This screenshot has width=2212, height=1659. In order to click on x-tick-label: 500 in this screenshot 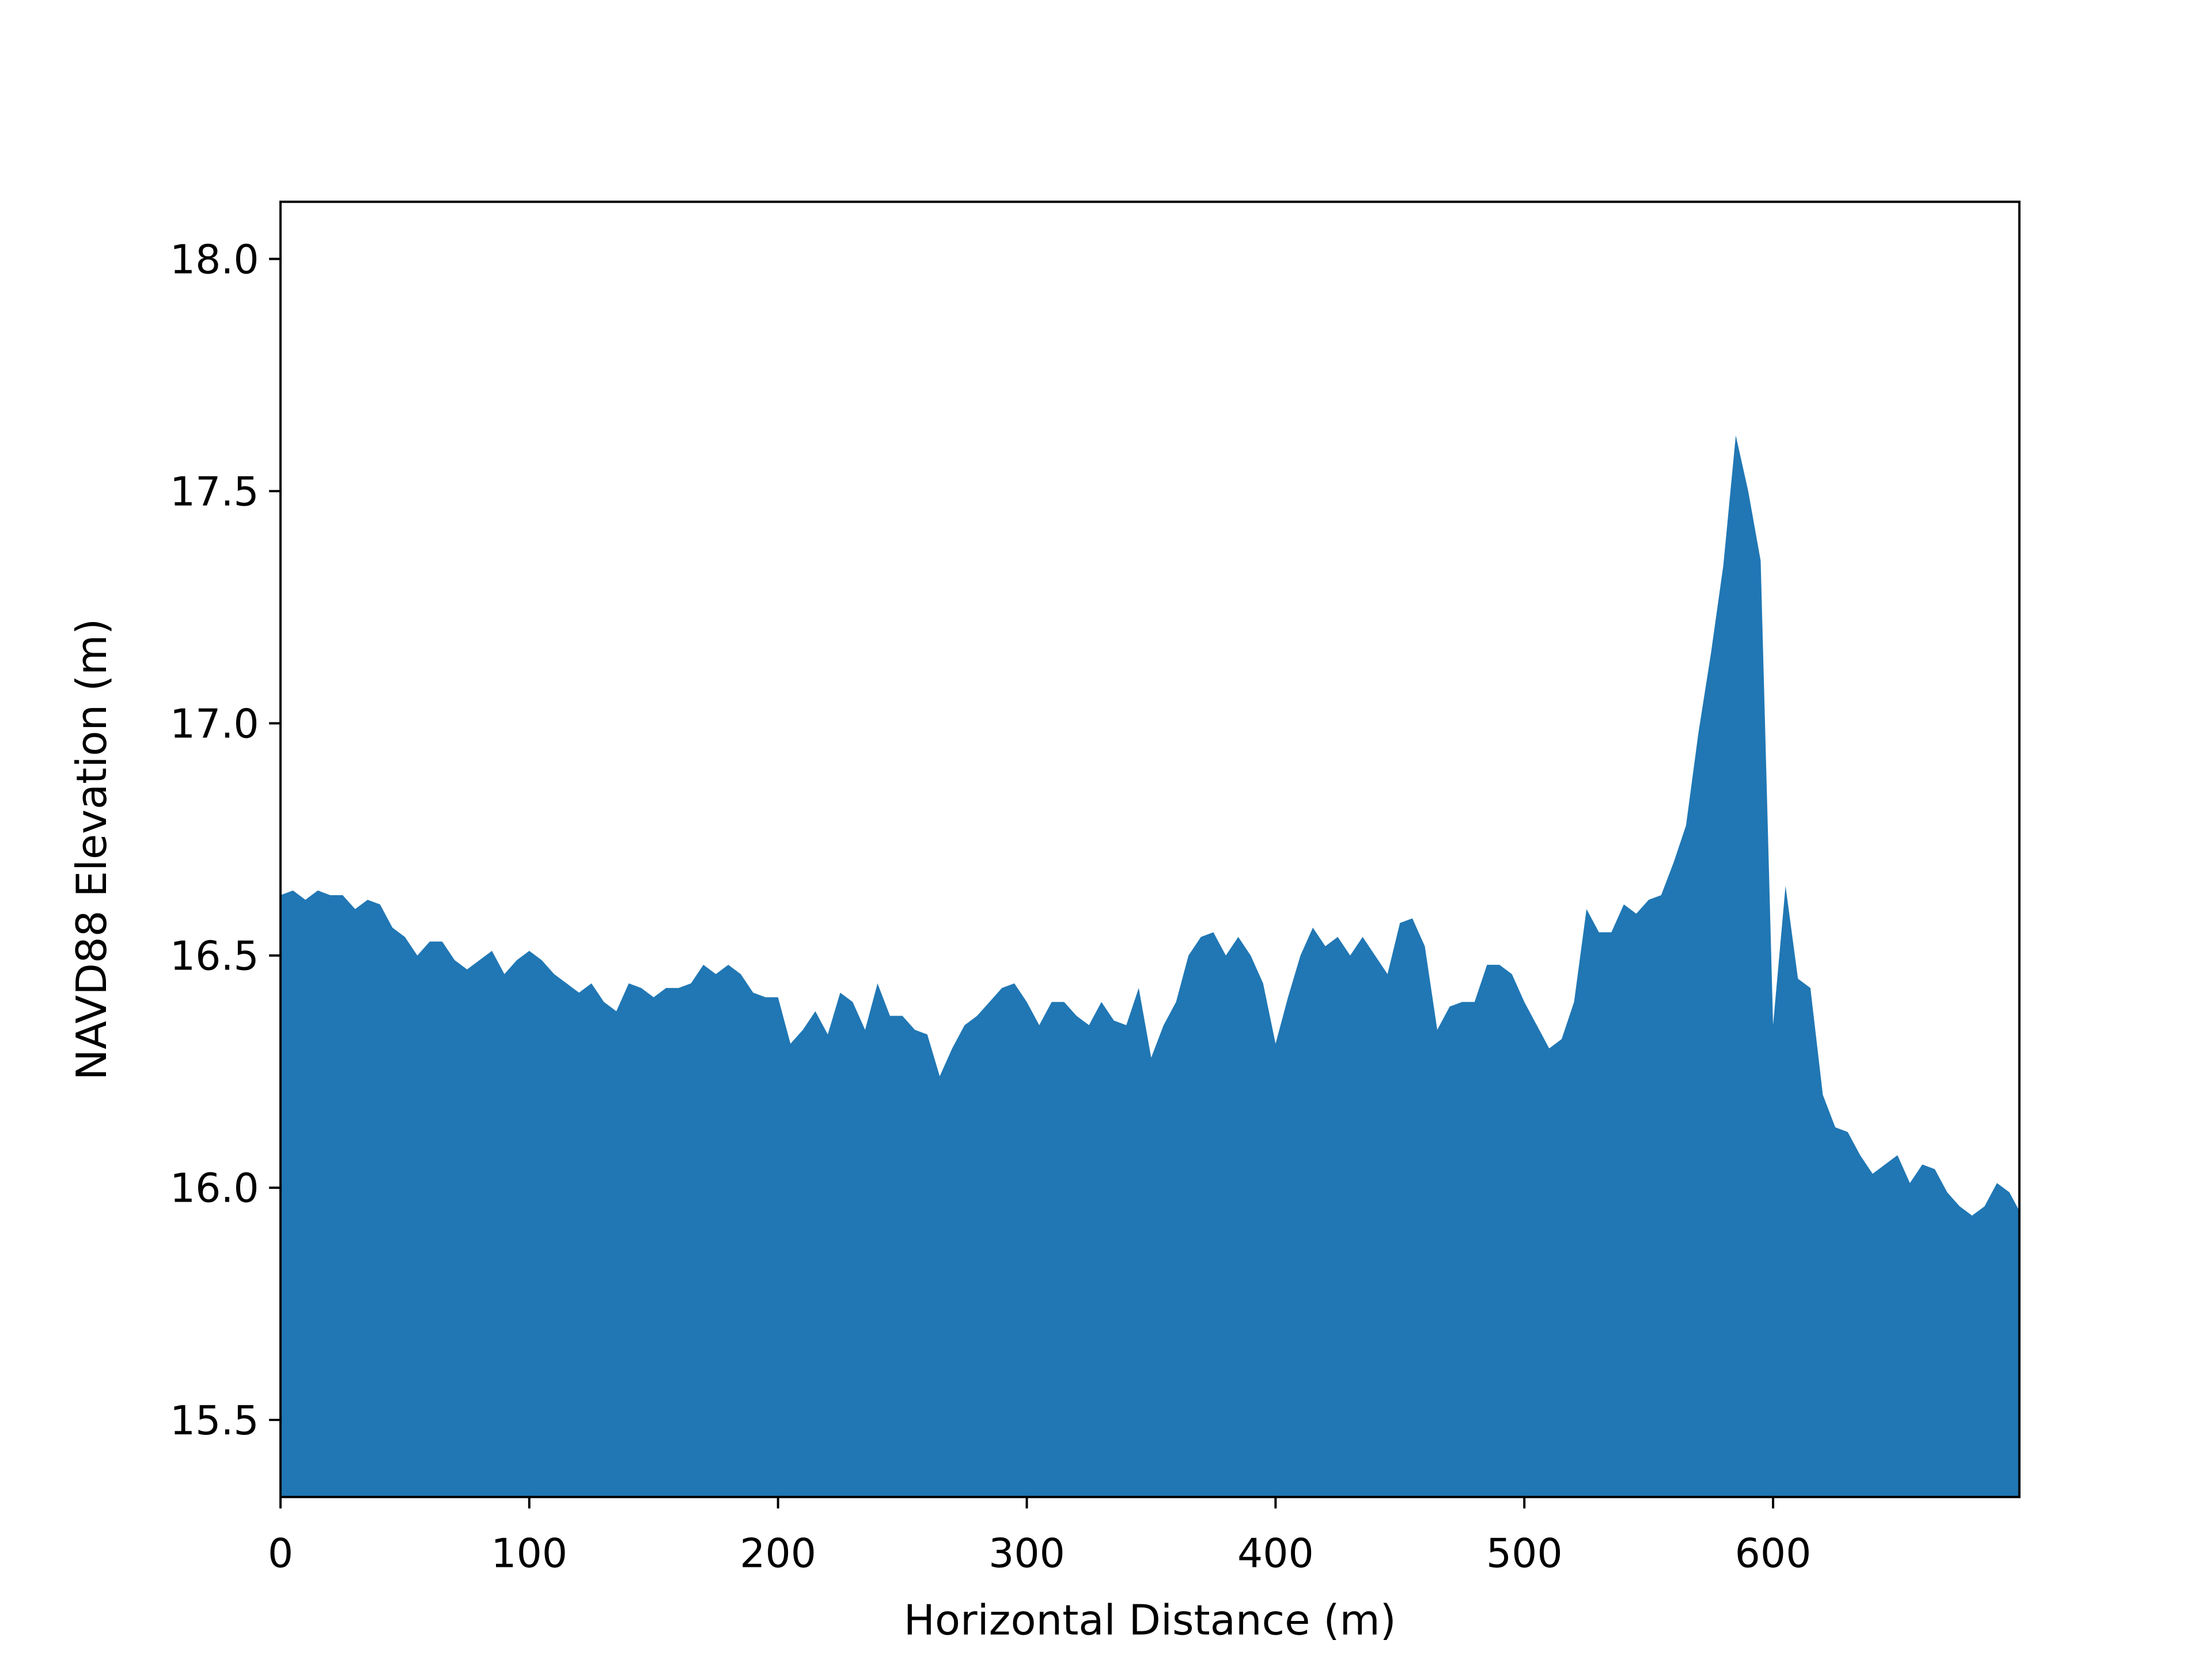, I will do `click(1524, 1553)`.